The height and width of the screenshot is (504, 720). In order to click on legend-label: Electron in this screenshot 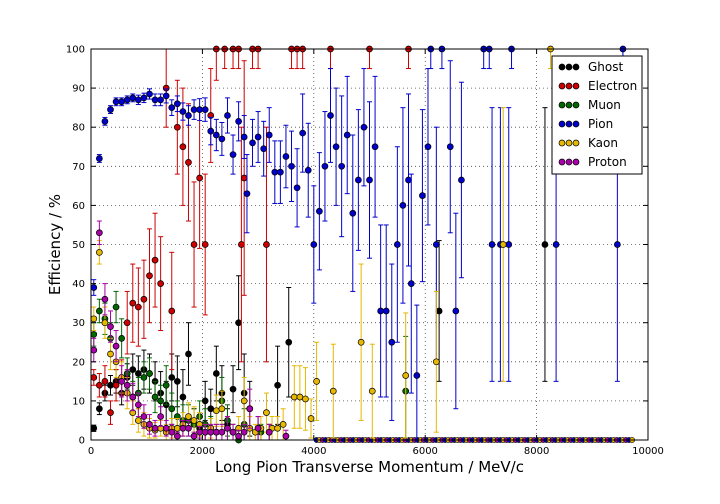, I will do `click(612, 86)`.